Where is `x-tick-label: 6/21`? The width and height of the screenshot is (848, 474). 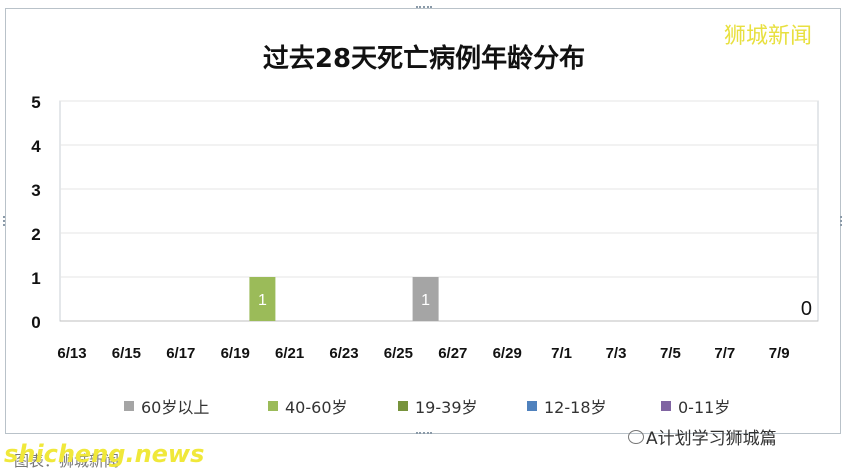 x-tick-label: 6/21 is located at coordinates (289, 353).